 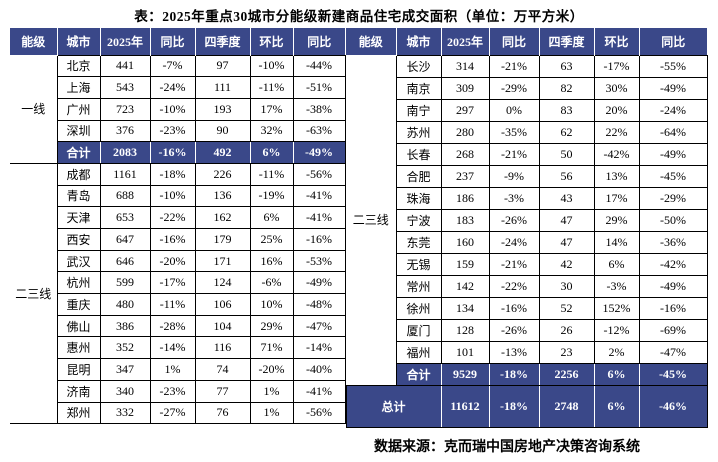 I want to click on total-value-cell: 9529, so click(x=465, y=374).